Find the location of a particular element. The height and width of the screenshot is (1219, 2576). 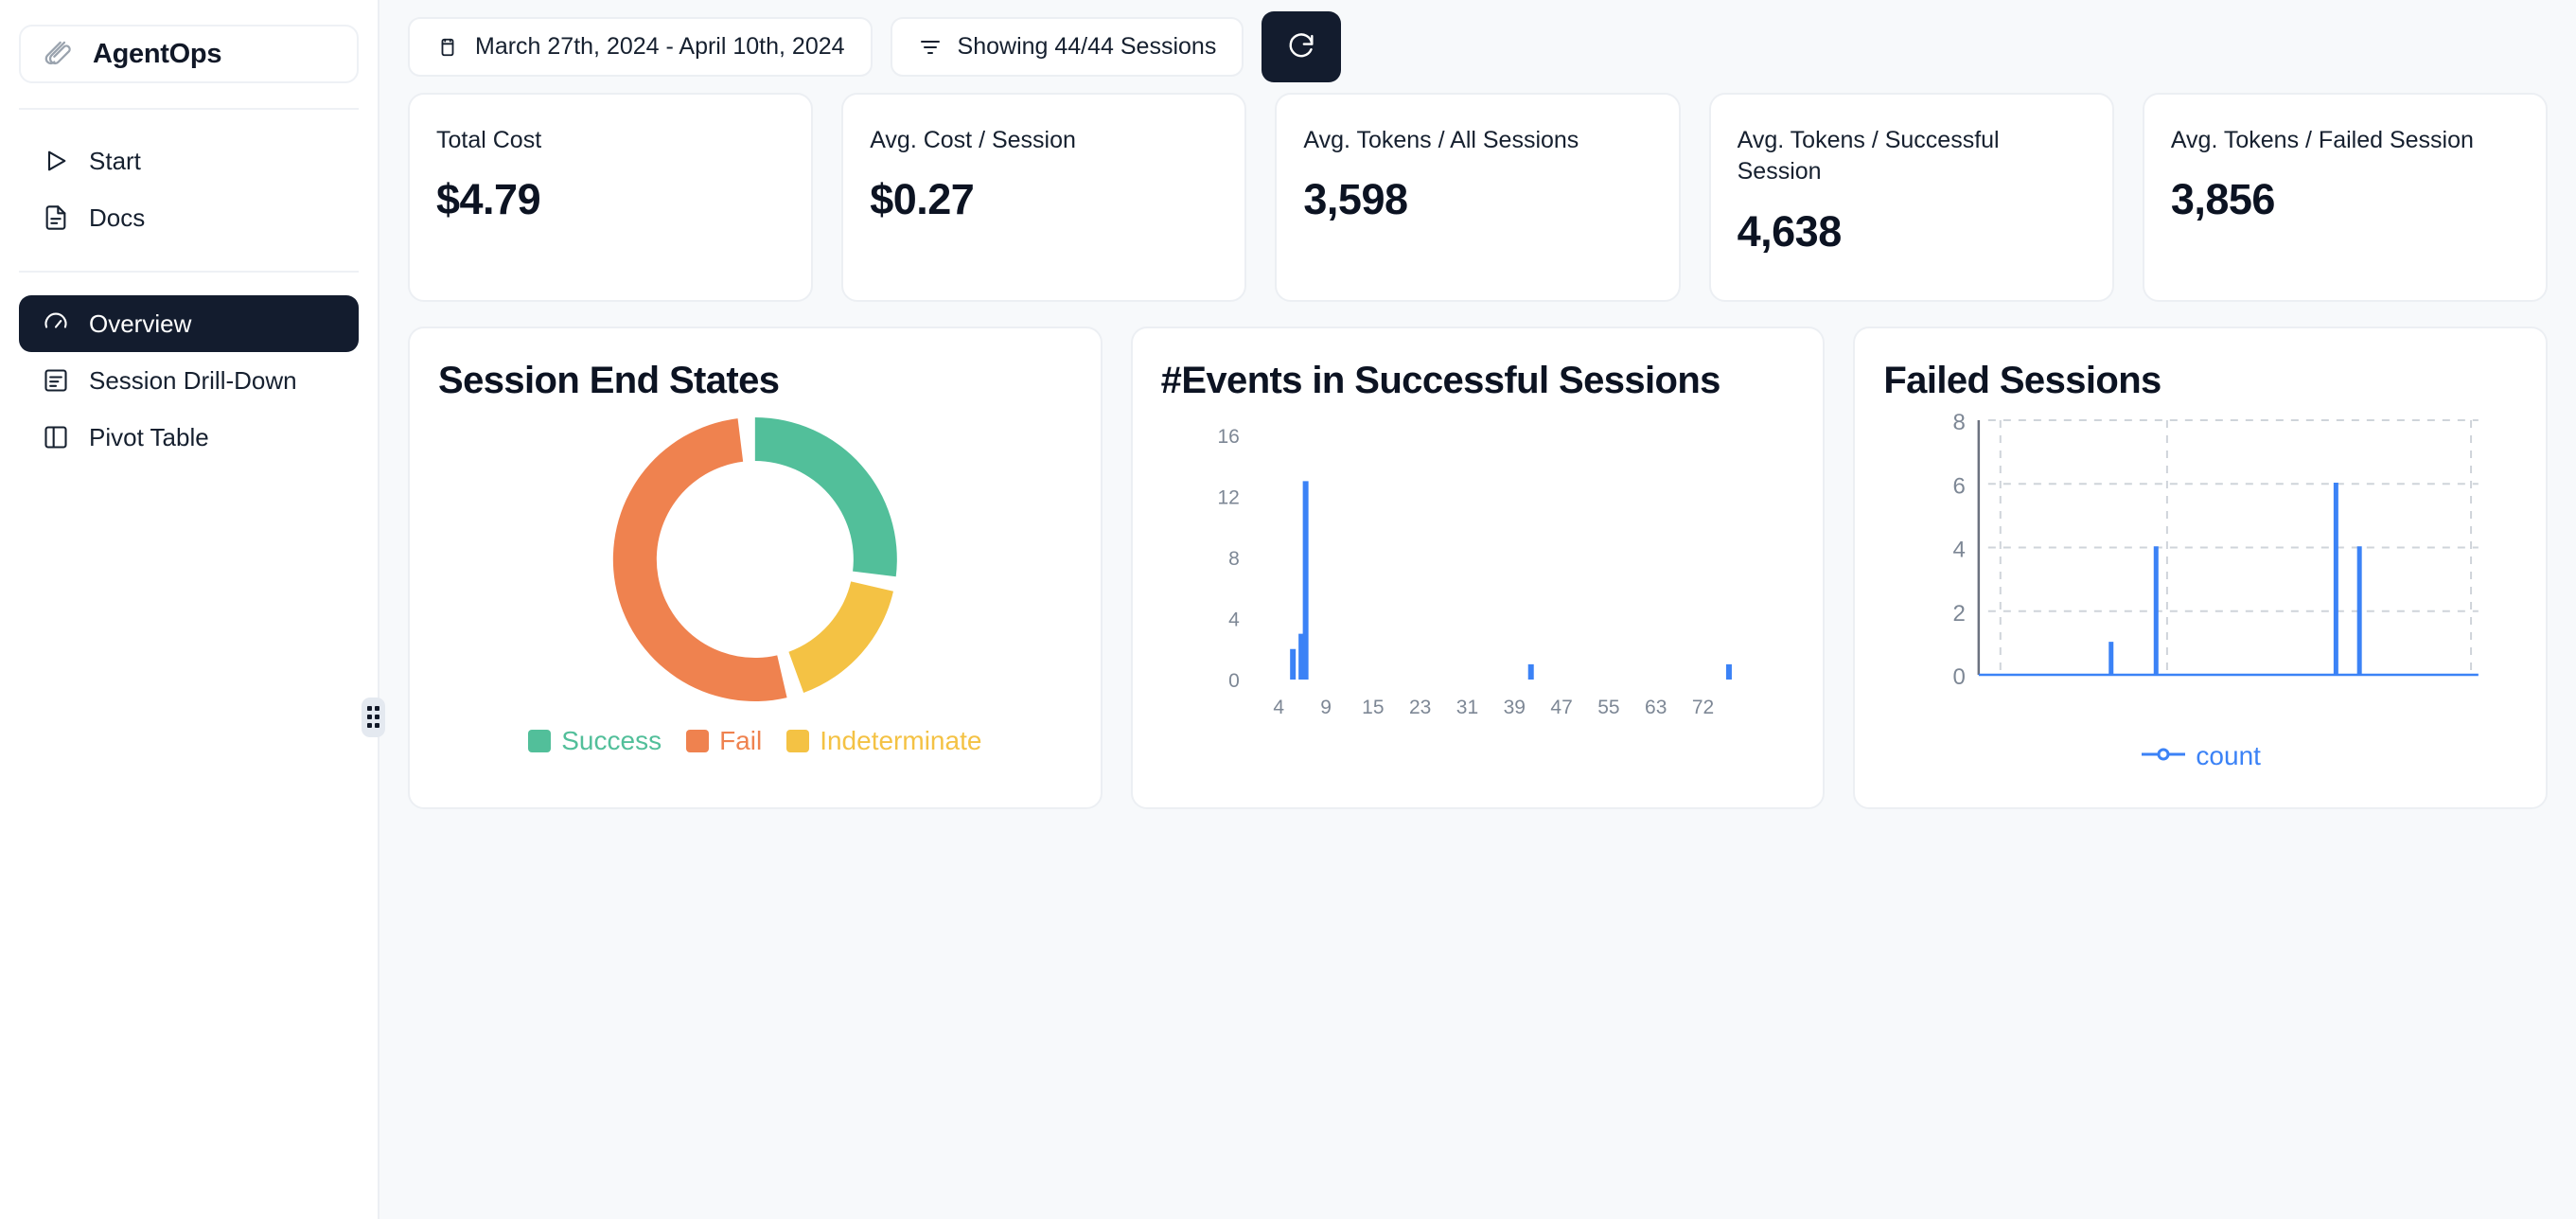

y-axis-tick-label: 2 is located at coordinates (1959, 614).